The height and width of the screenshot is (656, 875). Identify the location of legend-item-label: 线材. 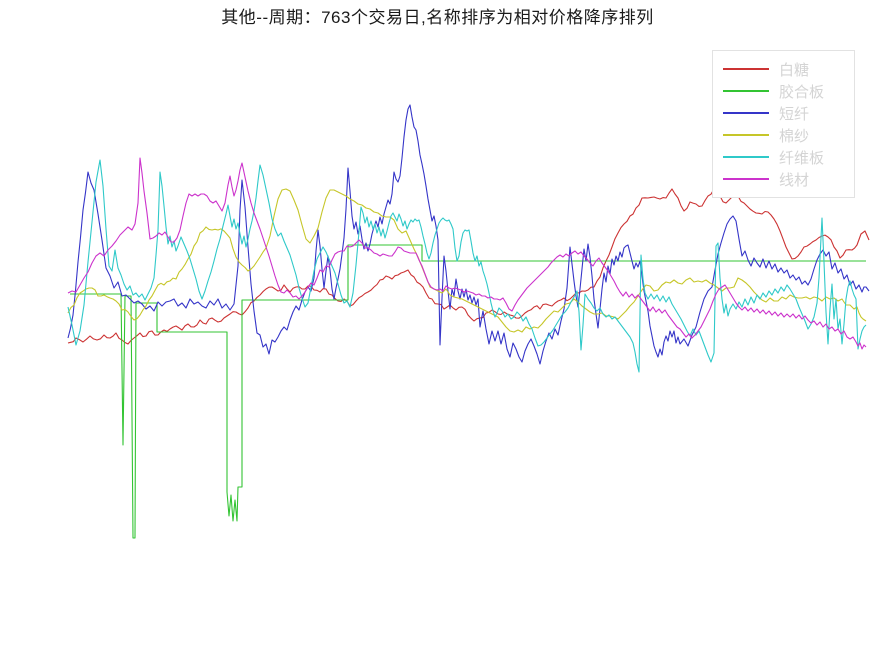
(794, 180).